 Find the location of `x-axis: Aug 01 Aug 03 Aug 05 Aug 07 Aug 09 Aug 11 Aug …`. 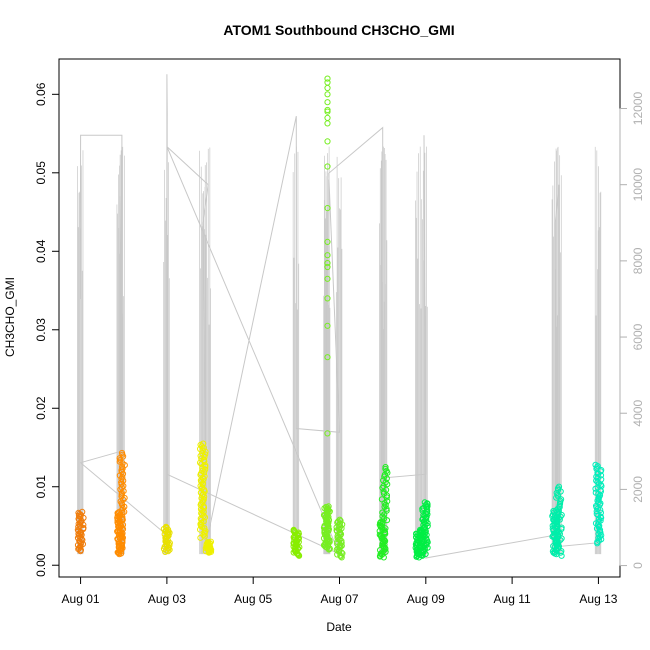

x-axis: Aug 01 Aug 03 Aug 05 Aug 07 Aug 09 Aug 11 Aug … is located at coordinates (340, 591).